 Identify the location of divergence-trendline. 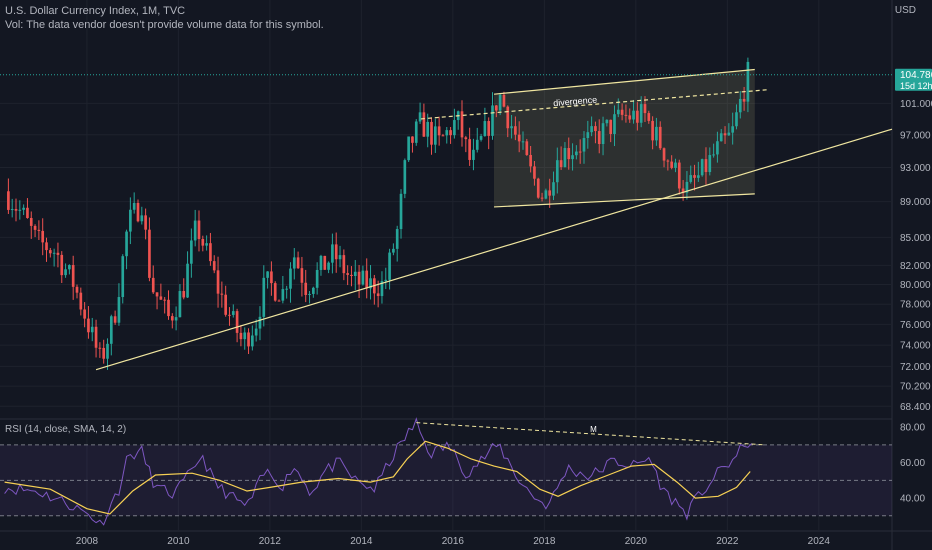
(594, 104).